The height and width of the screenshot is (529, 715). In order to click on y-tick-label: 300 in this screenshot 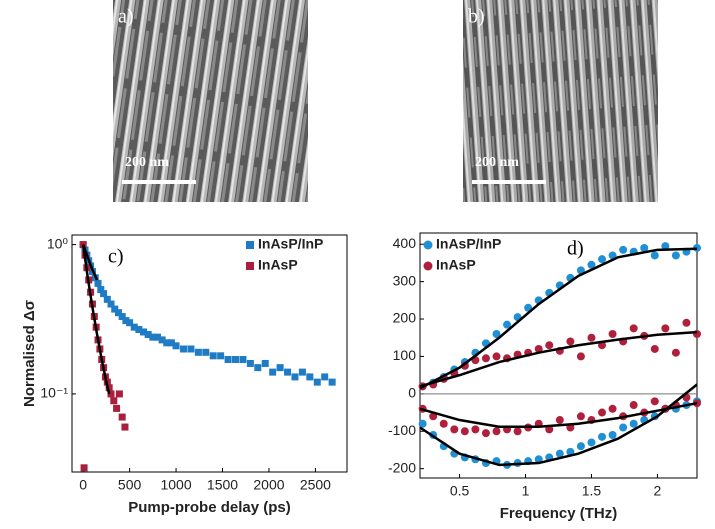, I will do `click(405, 280)`.